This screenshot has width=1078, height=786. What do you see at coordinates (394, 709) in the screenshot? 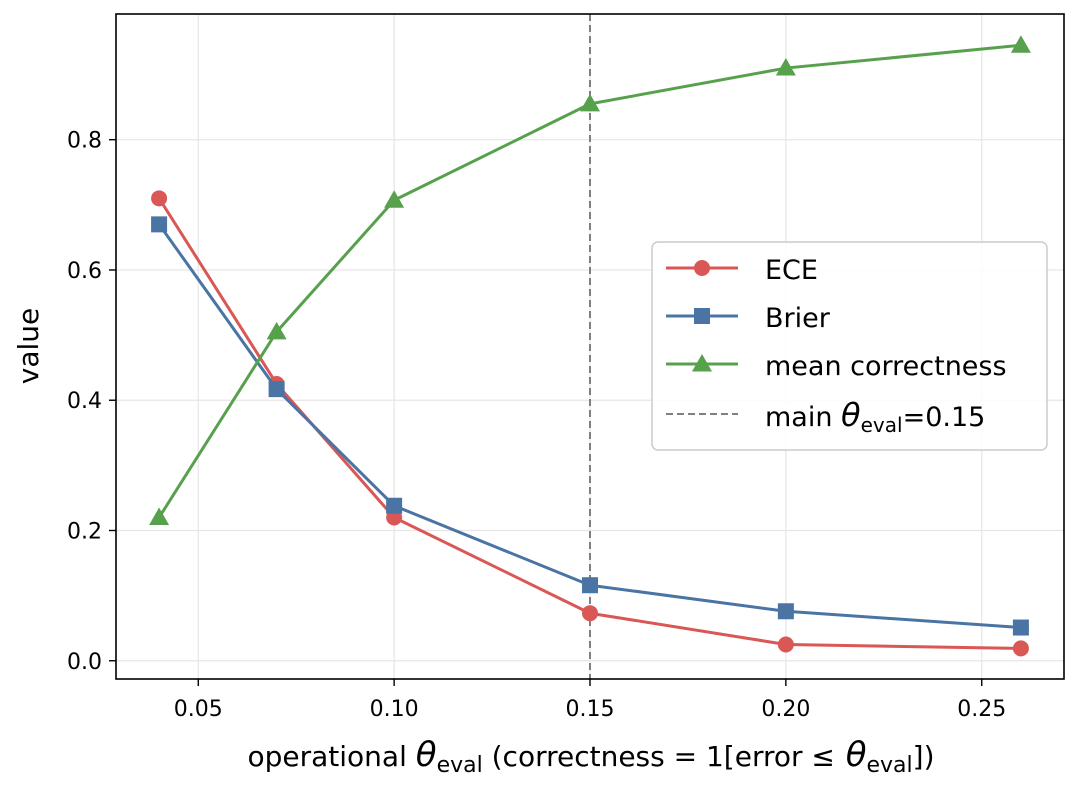
I see `x-tick-label-1: 0.10` at bounding box center [394, 709].